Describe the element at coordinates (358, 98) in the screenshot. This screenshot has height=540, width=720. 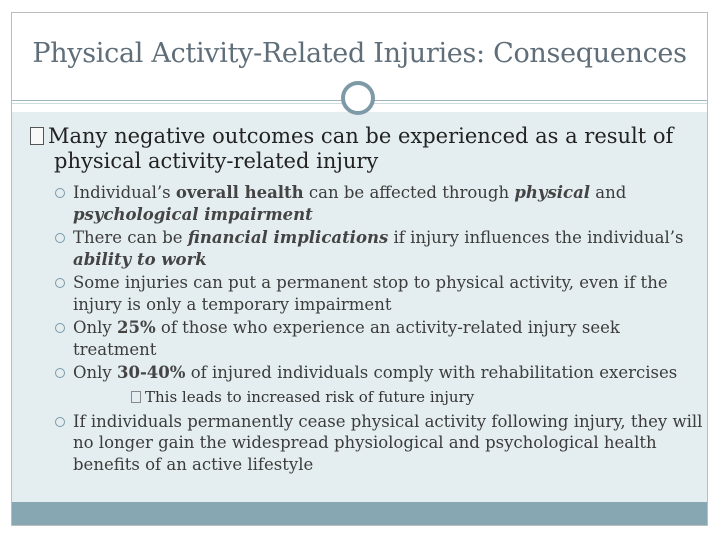
I see `ring-ornament-icon` at that location.